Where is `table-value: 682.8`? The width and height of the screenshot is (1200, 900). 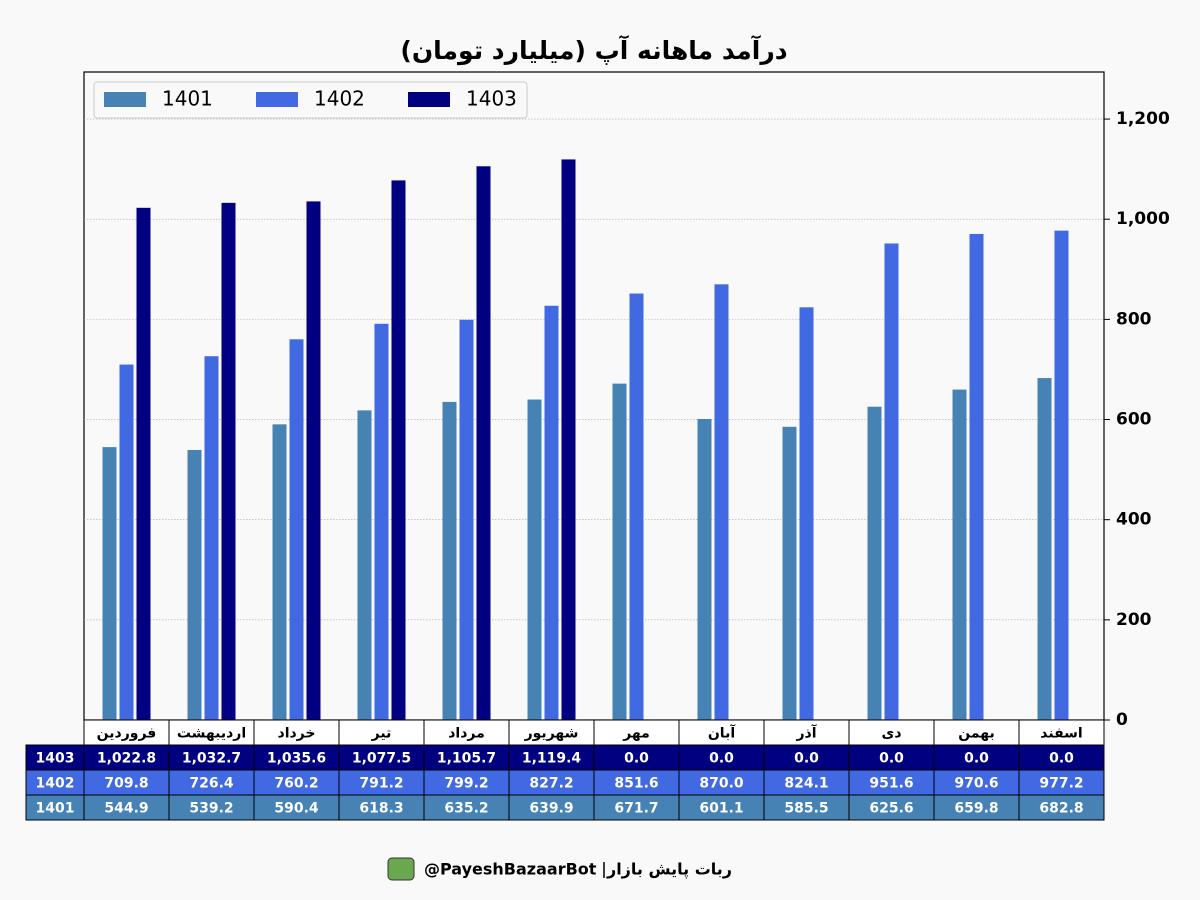
table-value: 682.8 is located at coordinates (1061, 809).